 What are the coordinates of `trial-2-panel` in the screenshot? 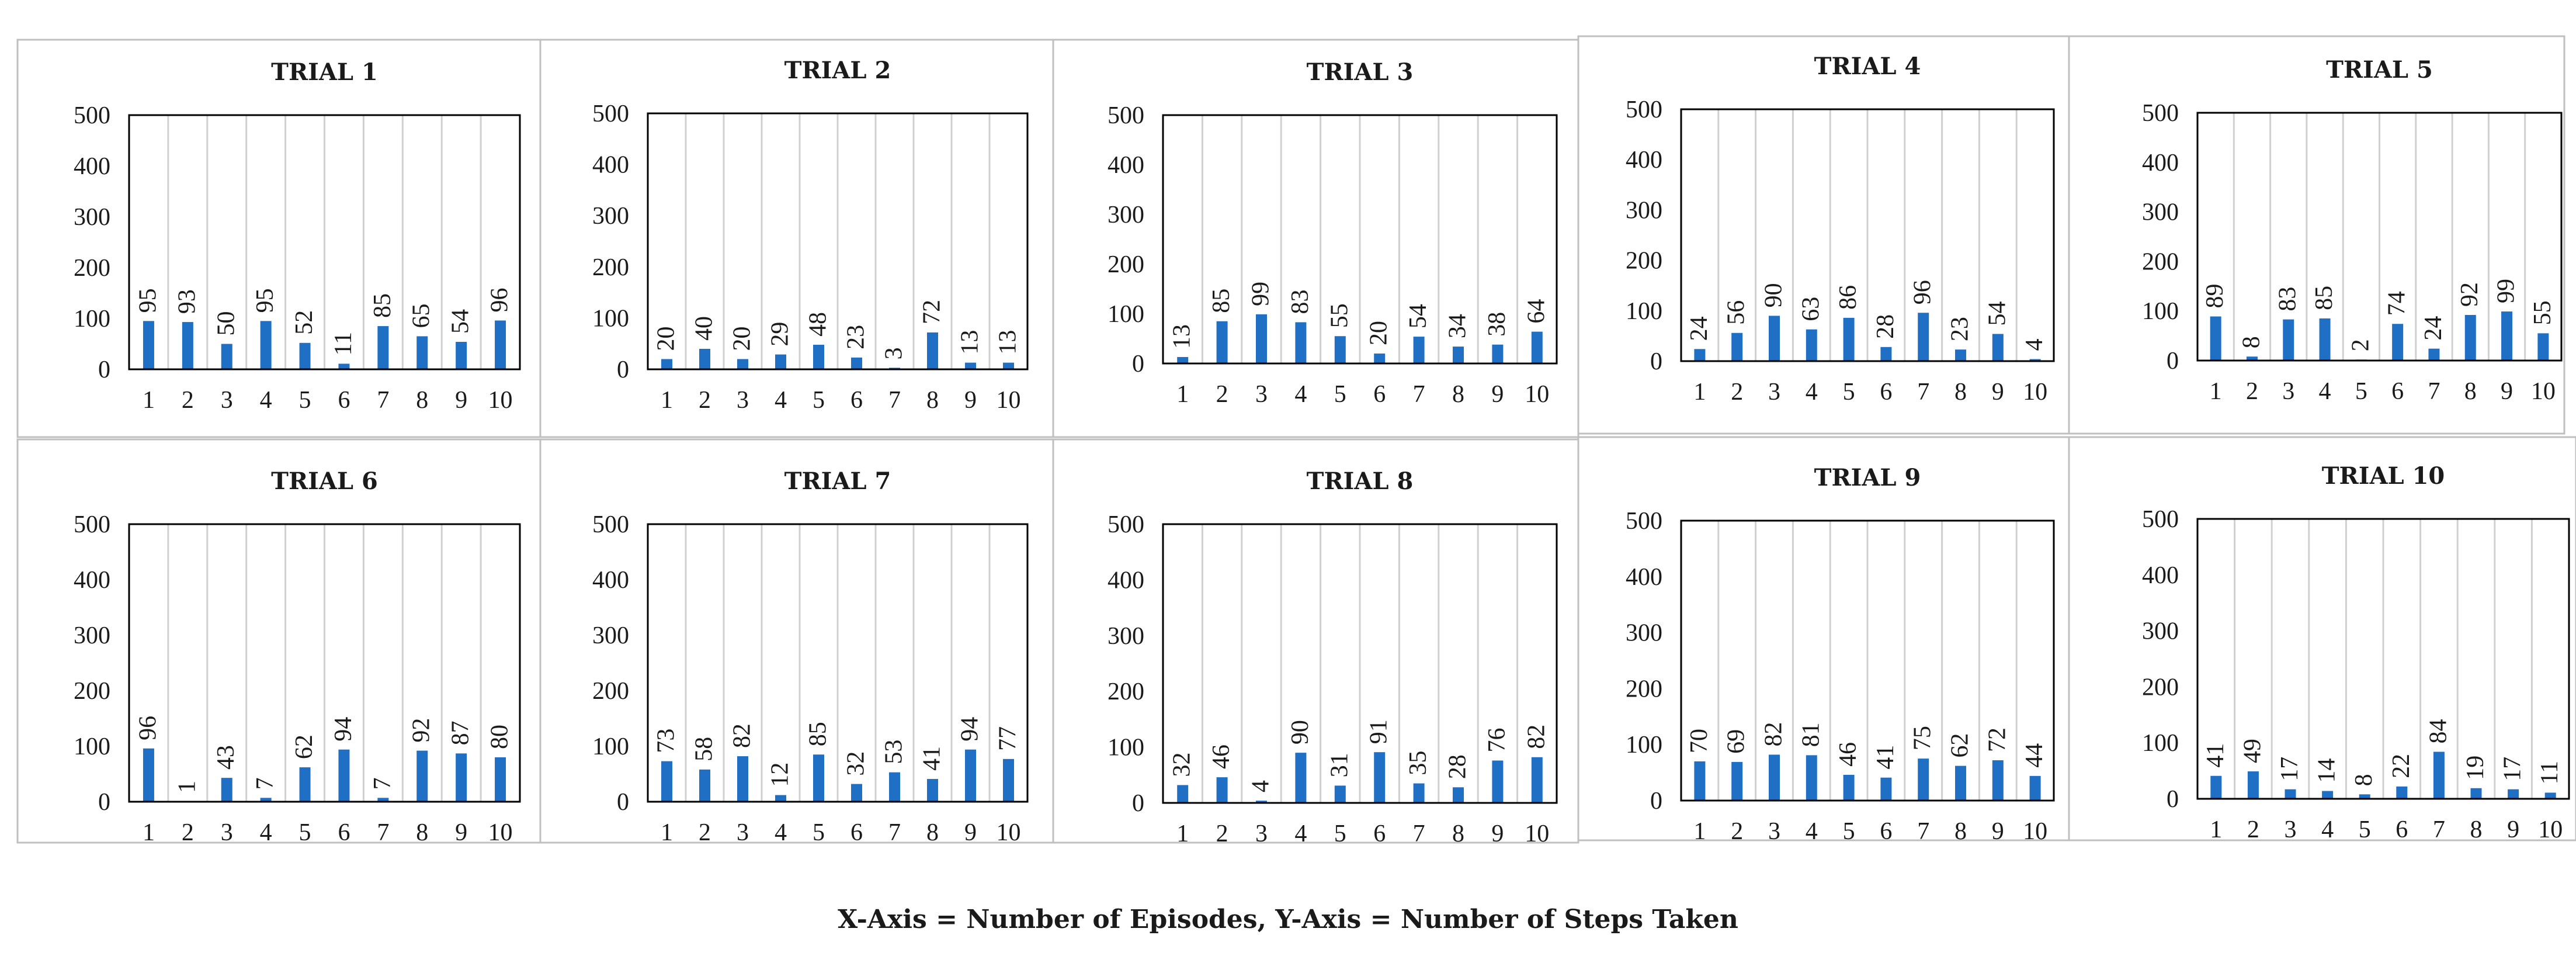 It's located at (796, 238).